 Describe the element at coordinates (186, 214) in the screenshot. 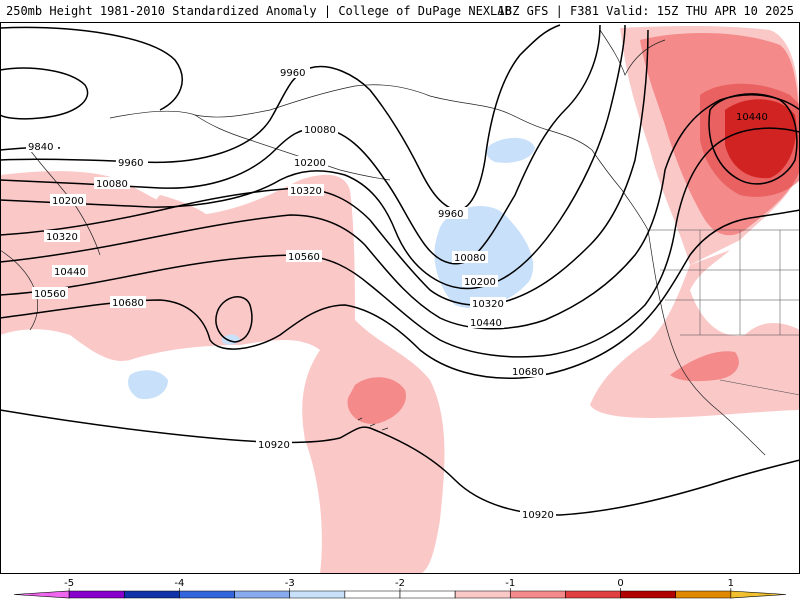

I see `pacific-small-positive` at that location.